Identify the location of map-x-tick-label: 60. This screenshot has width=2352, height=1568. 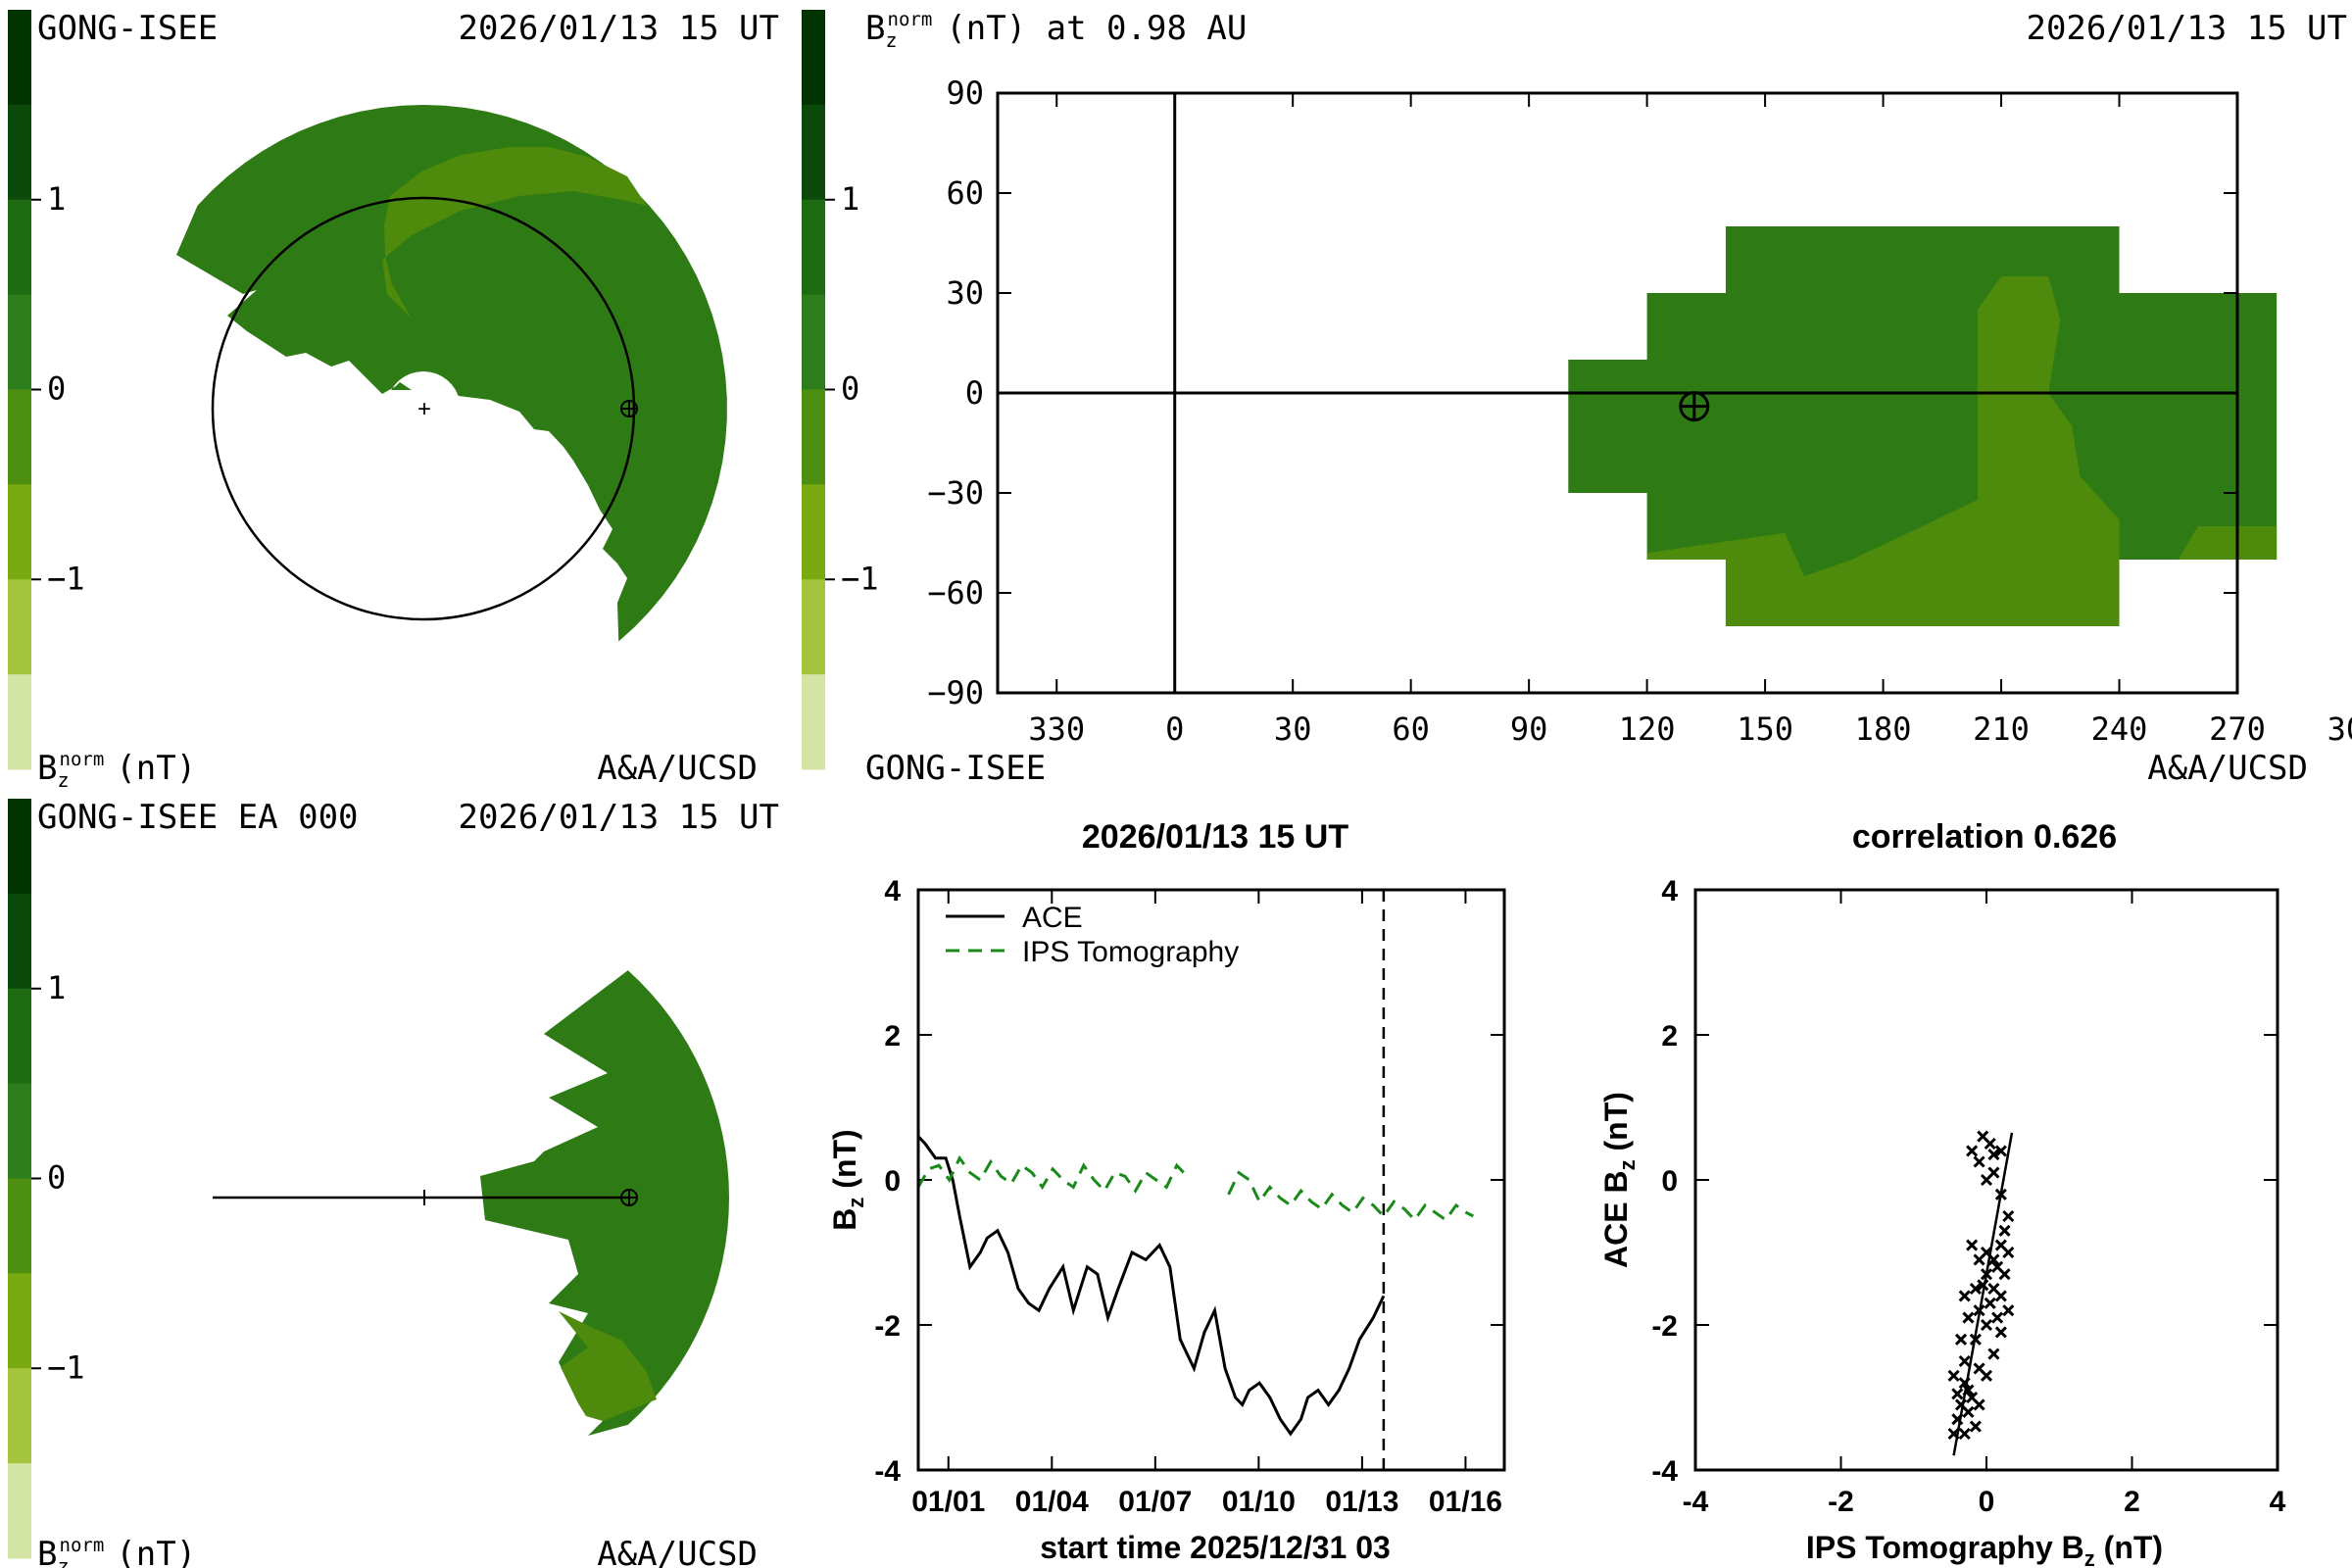
(1411, 729).